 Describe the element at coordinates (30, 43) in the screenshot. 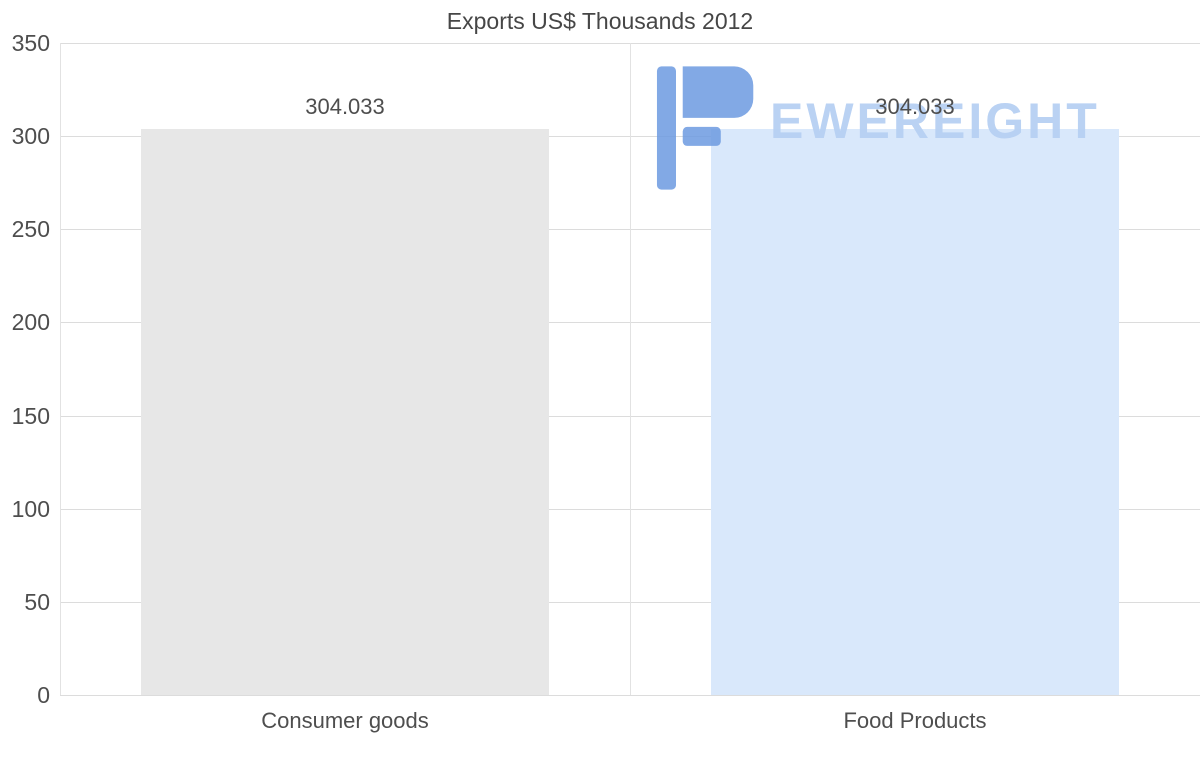

I see `y-axis-tick-label: 350` at that location.